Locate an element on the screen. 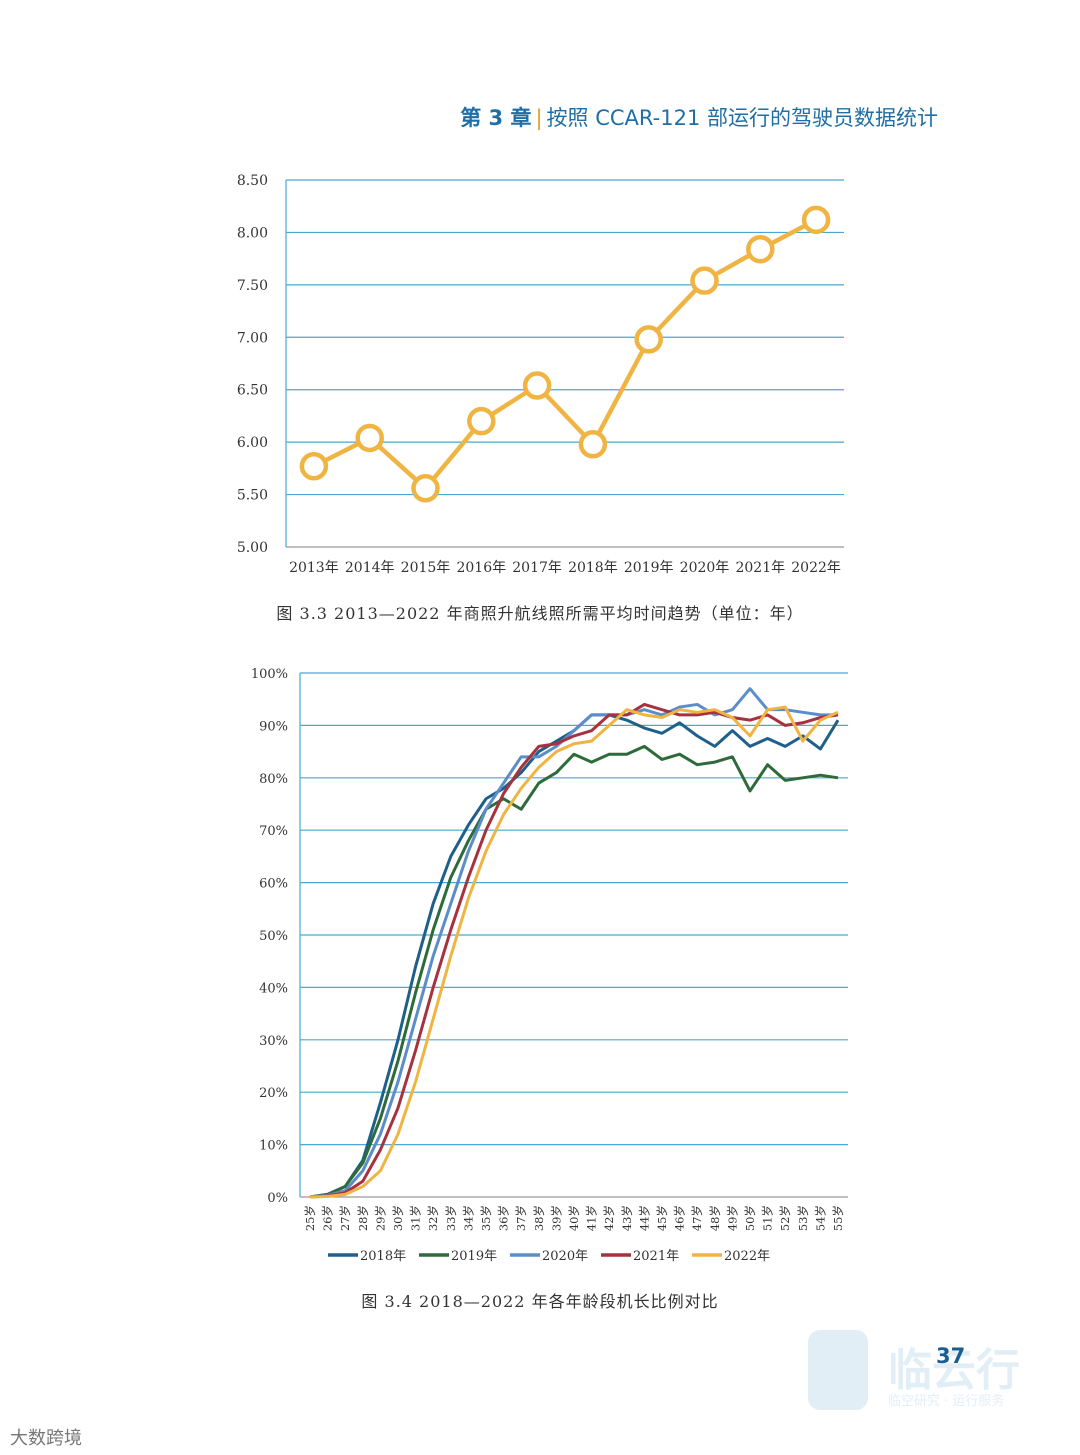 This screenshot has height=1455, width=1080. watermark-title: 临云行 is located at coordinates (954, 1370).